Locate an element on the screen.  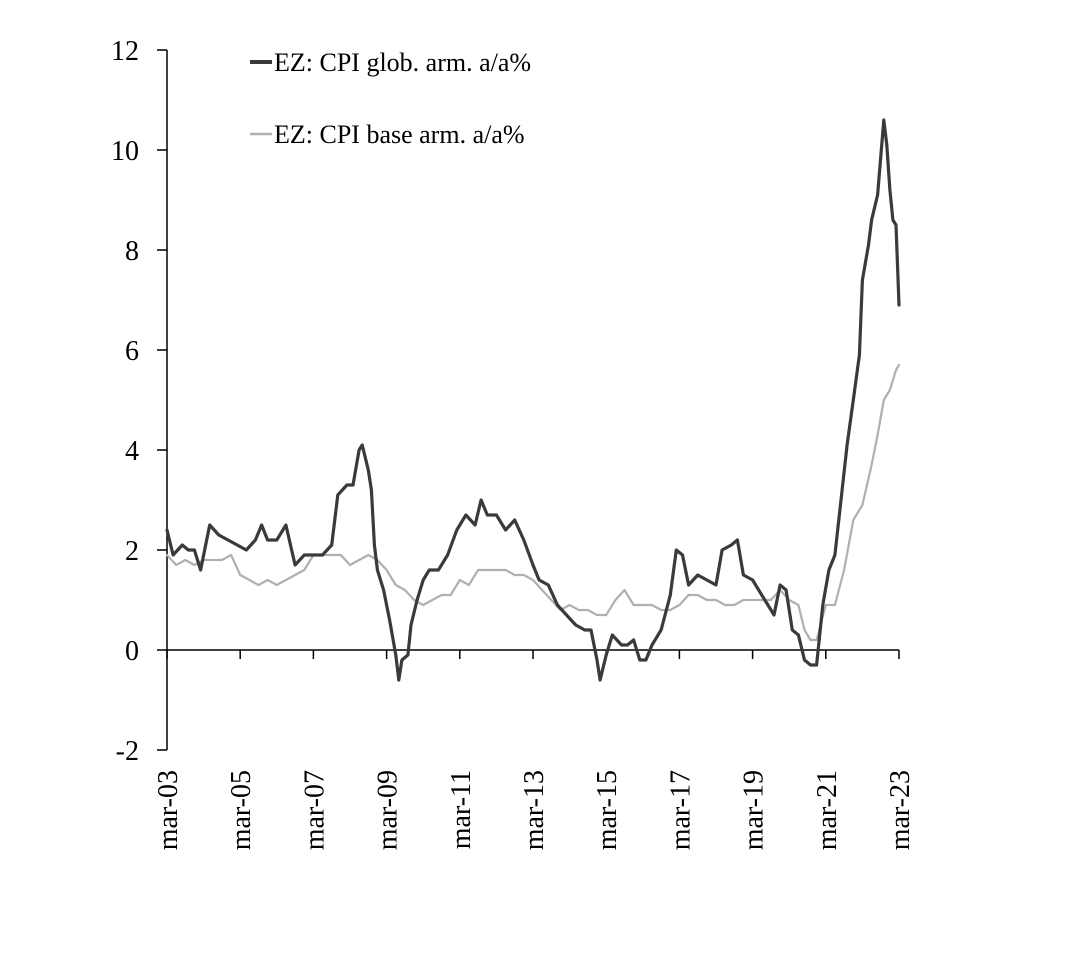
x-tick-label: mar-17 is located at coordinates (680, 810).